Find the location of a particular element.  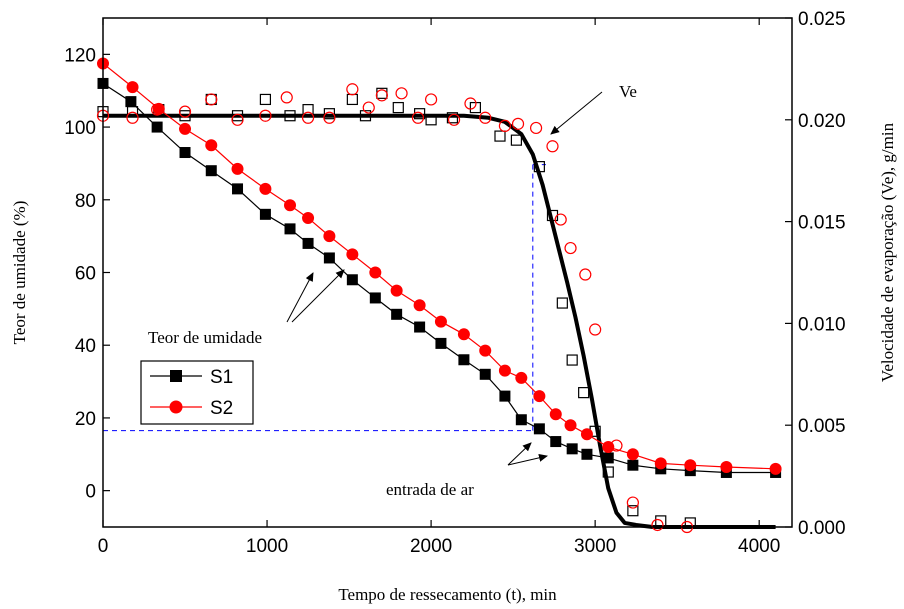

annotation-moisture-arrow-s1 is located at coordinates (300, 297).